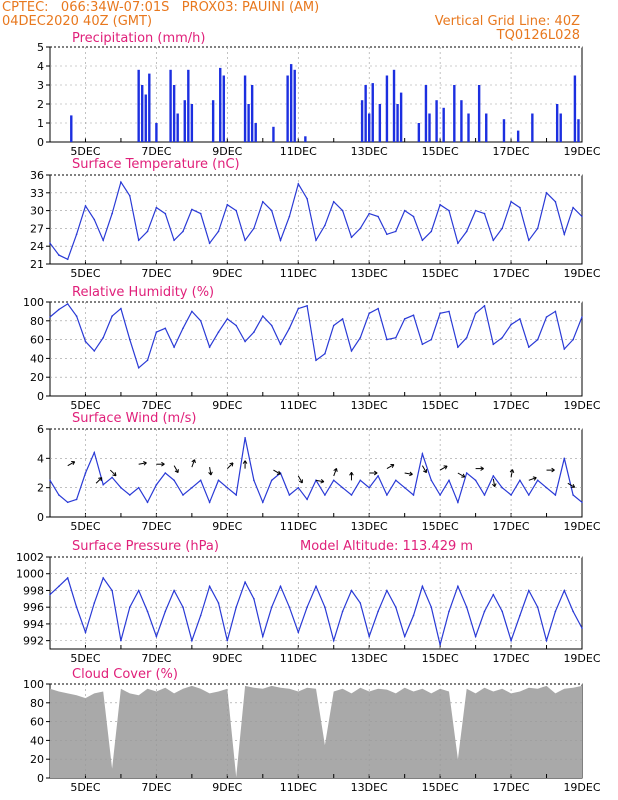 The height and width of the screenshot is (800, 618). What do you see at coordinates (440, 658) in the screenshot?
I see `surface-pressure-tick-label-x: 15DEC` at bounding box center [440, 658].